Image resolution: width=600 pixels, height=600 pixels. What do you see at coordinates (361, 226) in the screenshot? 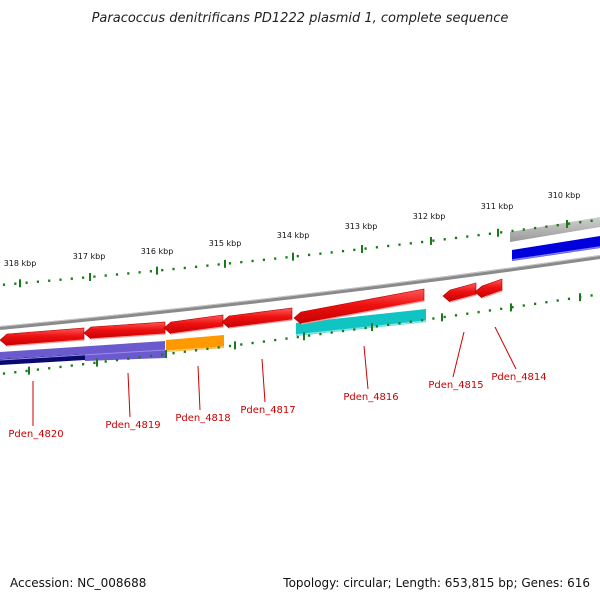
I see `ruler-label: 313 kbp` at bounding box center [361, 226].